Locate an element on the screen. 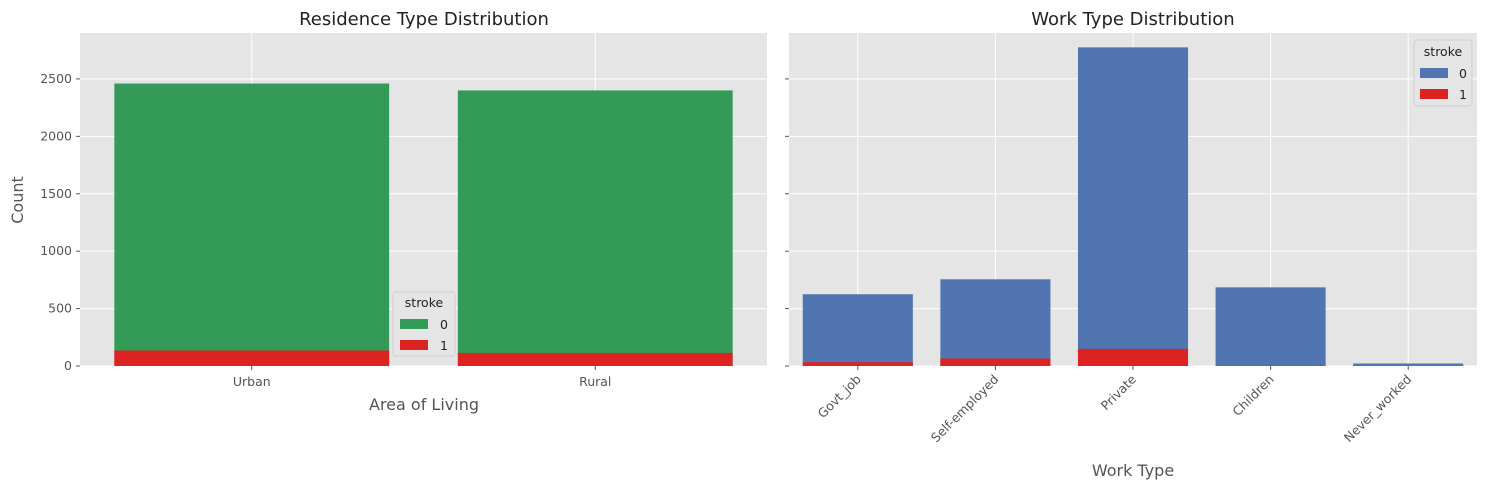  y-tick-label: 2000 is located at coordinates (56, 135).